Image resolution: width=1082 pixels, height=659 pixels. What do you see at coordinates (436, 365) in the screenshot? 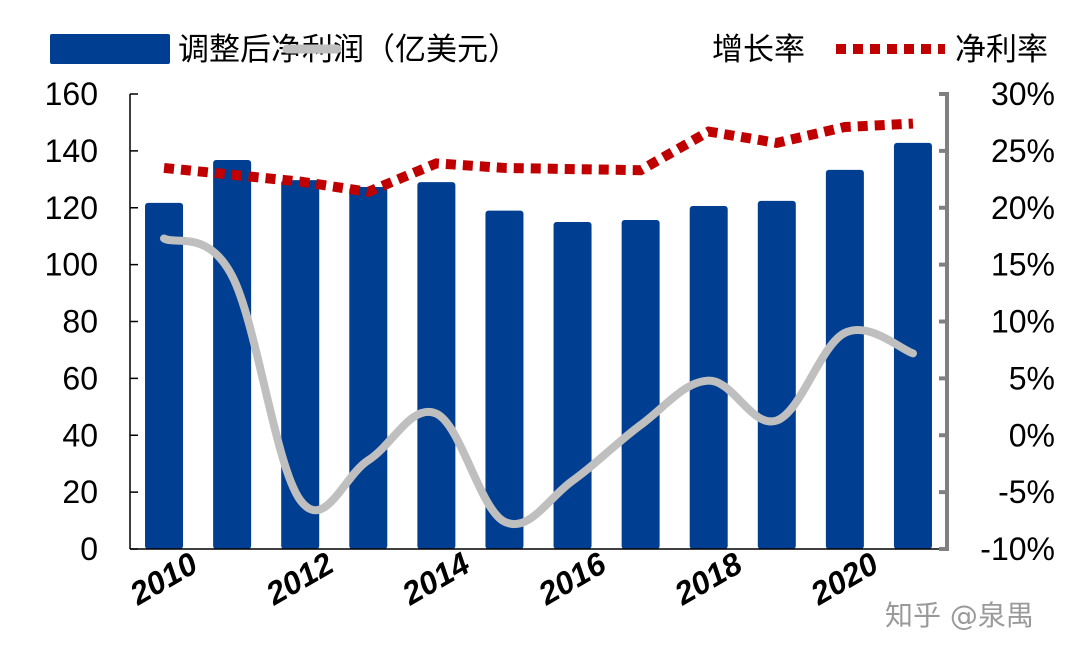
I see `bar-2014` at bounding box center [436, 365].